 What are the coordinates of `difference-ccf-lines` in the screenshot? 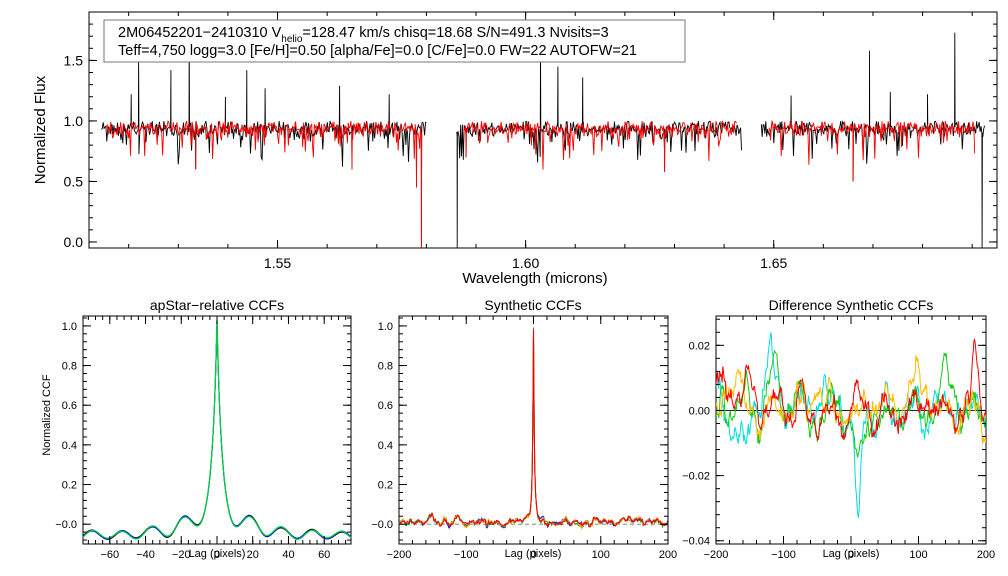 It's located at (851, 425).